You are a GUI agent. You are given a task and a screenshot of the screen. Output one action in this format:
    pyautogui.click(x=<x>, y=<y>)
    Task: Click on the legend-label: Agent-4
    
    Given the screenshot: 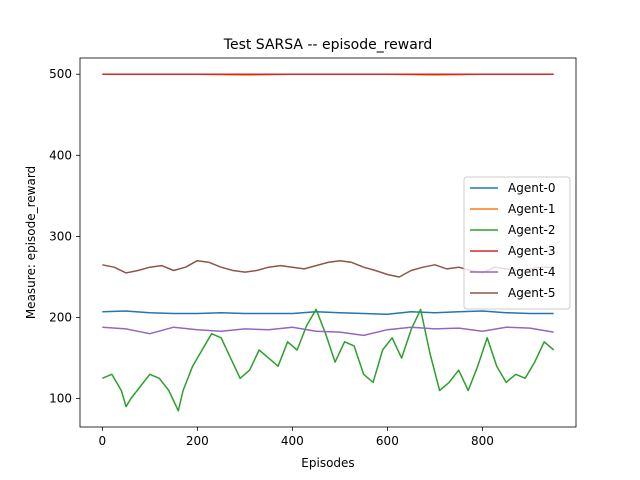 What is the action you would take?
    pyautogui.click(x=531, y=272)
    